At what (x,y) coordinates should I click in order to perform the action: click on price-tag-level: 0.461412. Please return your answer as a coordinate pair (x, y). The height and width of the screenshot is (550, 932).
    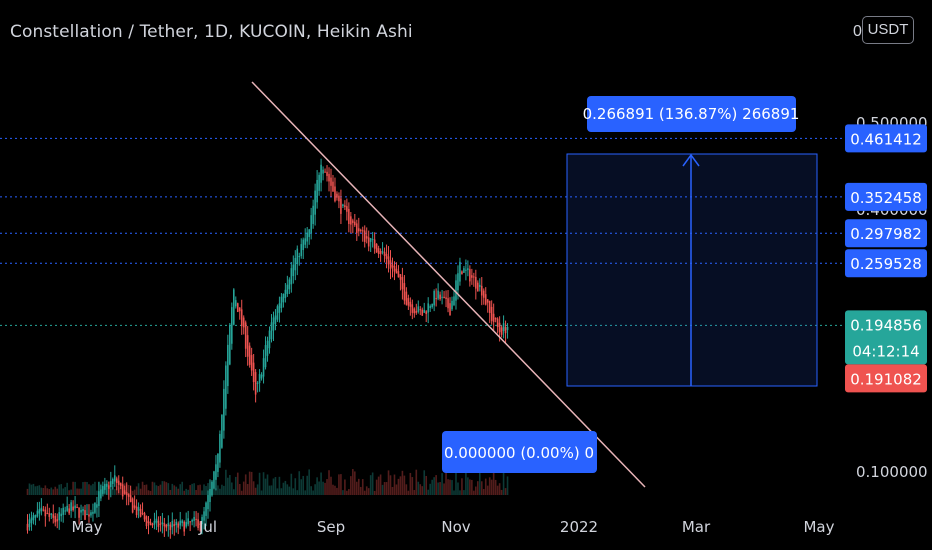
    Looking at the image, I should click on (886, 138).